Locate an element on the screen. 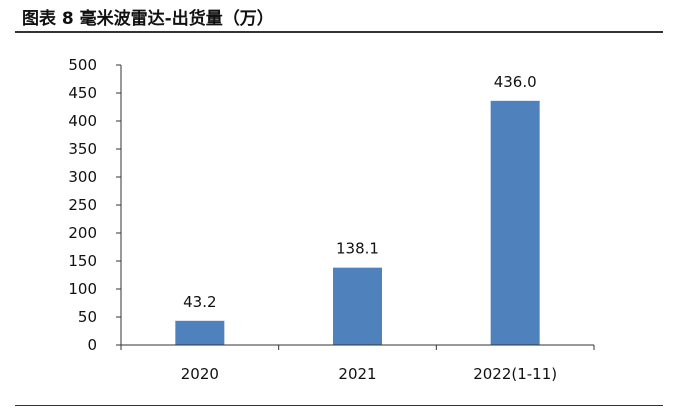 Image resolution: width=678 pixels, height=410 pixels. y-axis: 0 50 100 150 200 250 300 350 400 450 500 is located at coordinates (95, 205).